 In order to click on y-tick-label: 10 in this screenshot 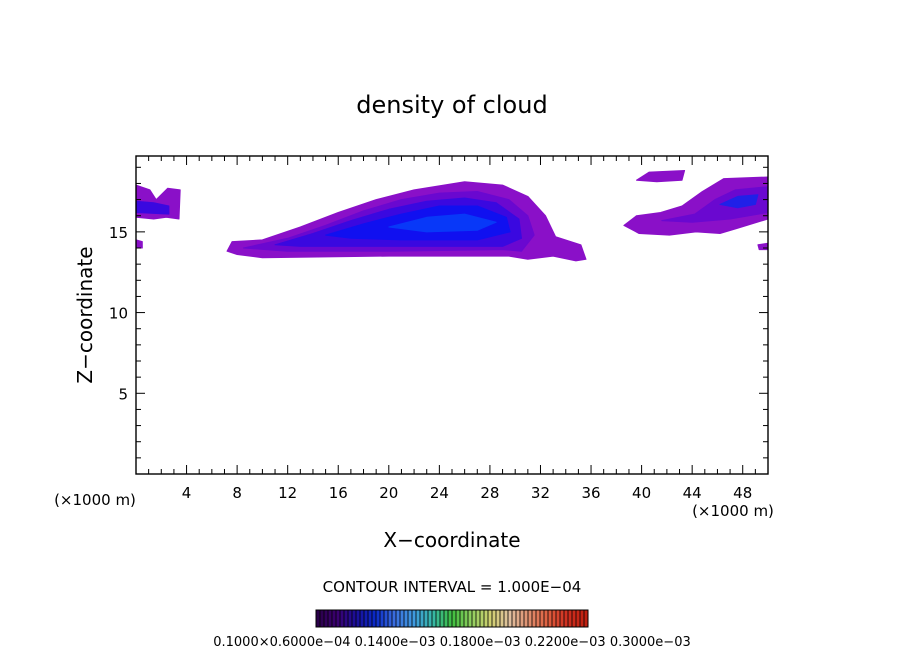, I will do `click(118, 314)`.